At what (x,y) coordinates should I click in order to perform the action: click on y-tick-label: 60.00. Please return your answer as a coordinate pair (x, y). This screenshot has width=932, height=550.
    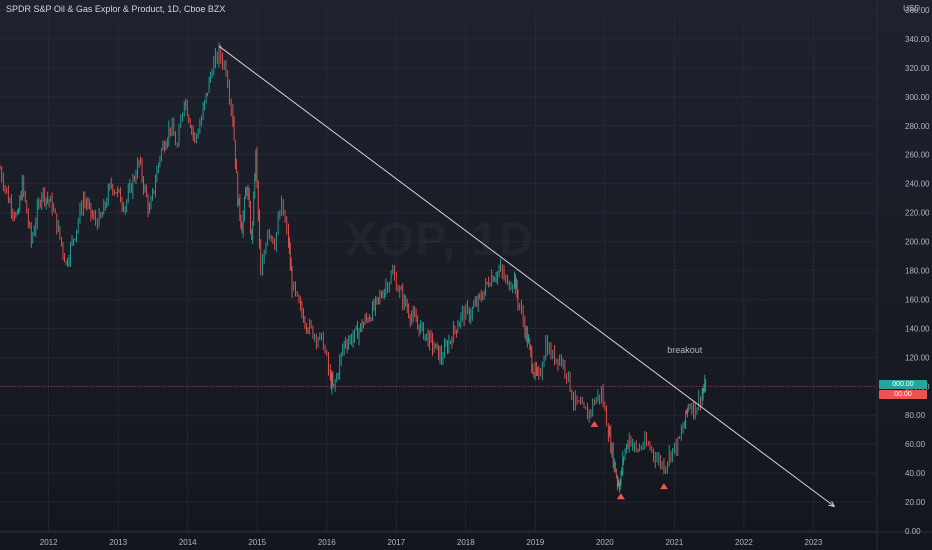
    Looking at the image, I should click on (915, 444).